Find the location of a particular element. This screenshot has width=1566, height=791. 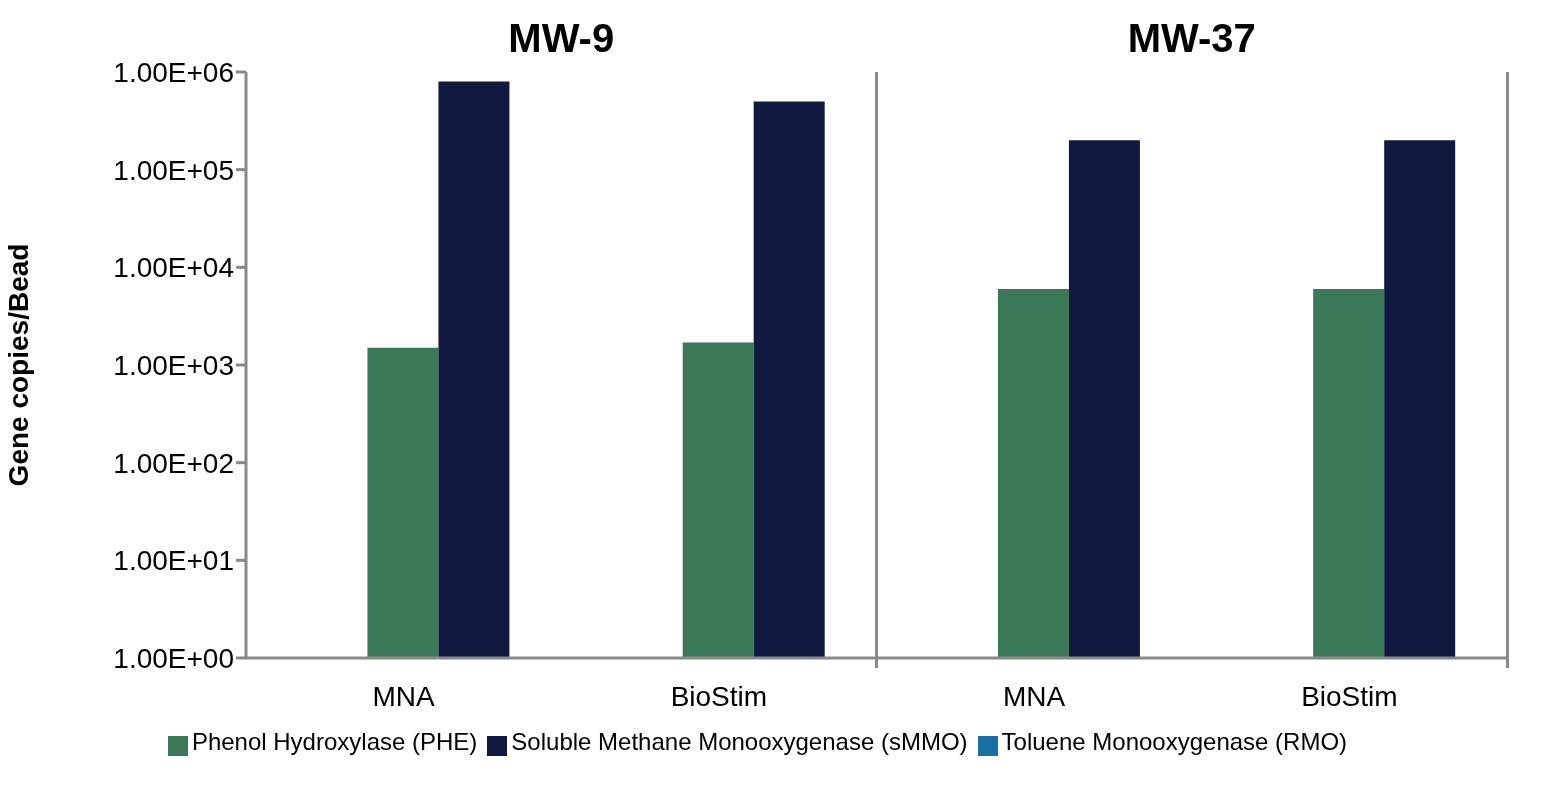

legend-label: Soluble Methane Monooxygenase (sMMO) is located at coordinates (739, 741).